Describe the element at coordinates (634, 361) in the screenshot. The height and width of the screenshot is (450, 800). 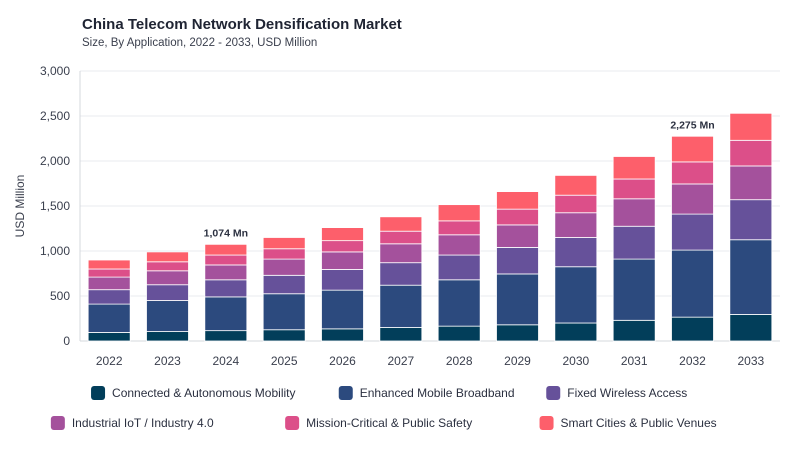
I see `x-tick-label: 2031` at that location.